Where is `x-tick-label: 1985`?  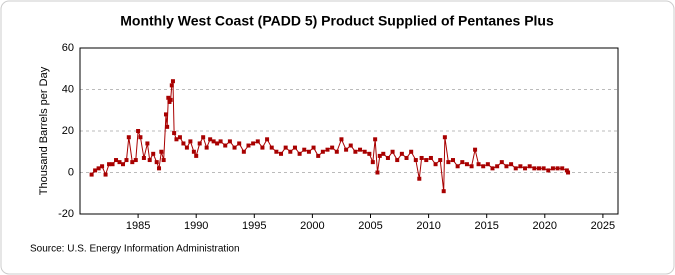
x-tick-label: 1985 is located at coordinates (138, 226).